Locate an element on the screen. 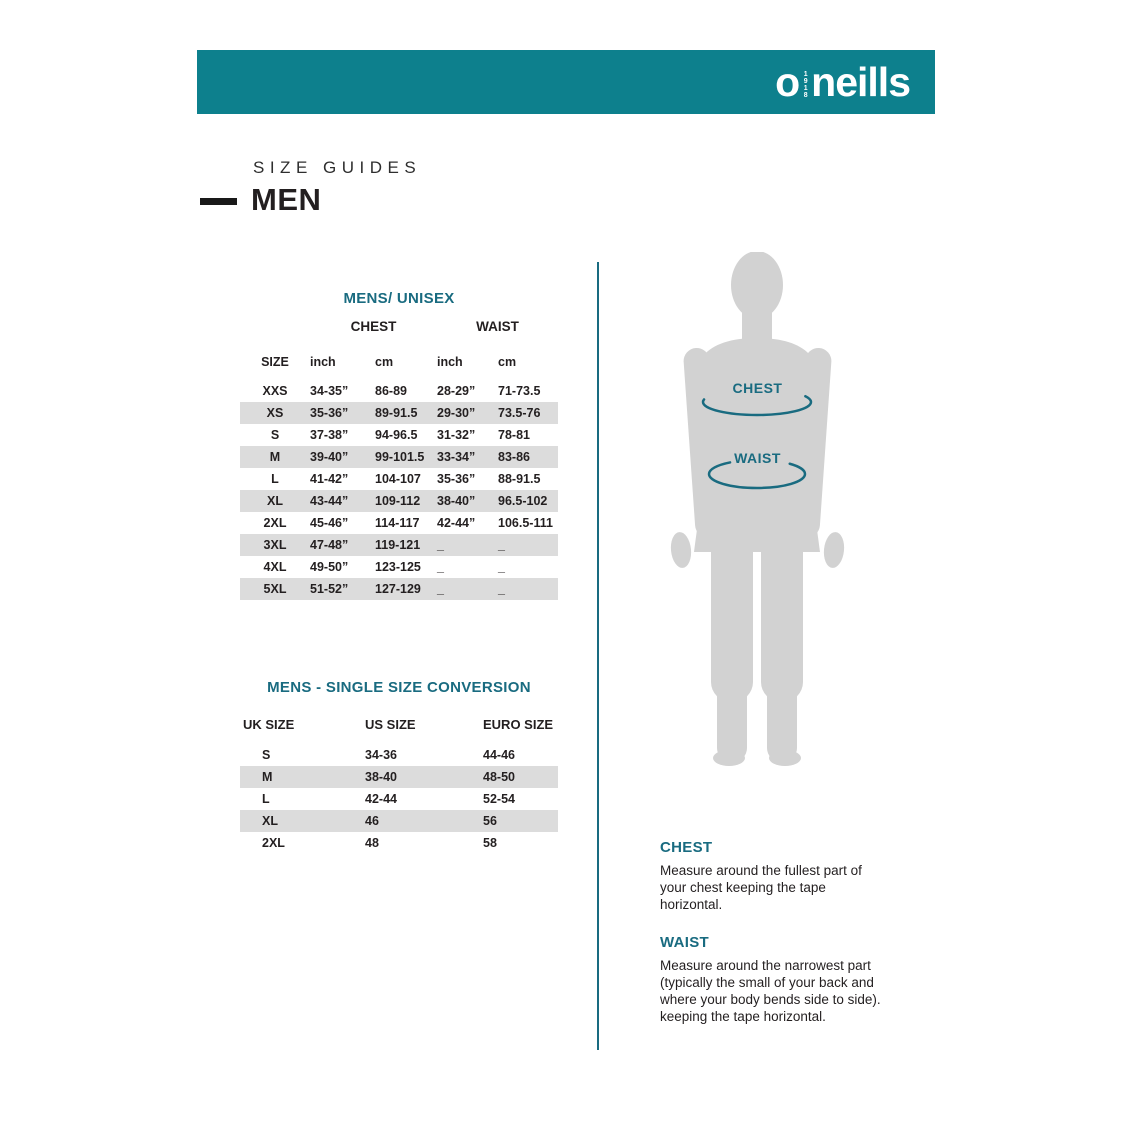  silhouette-right-arm is located at coordinates (812, 442).